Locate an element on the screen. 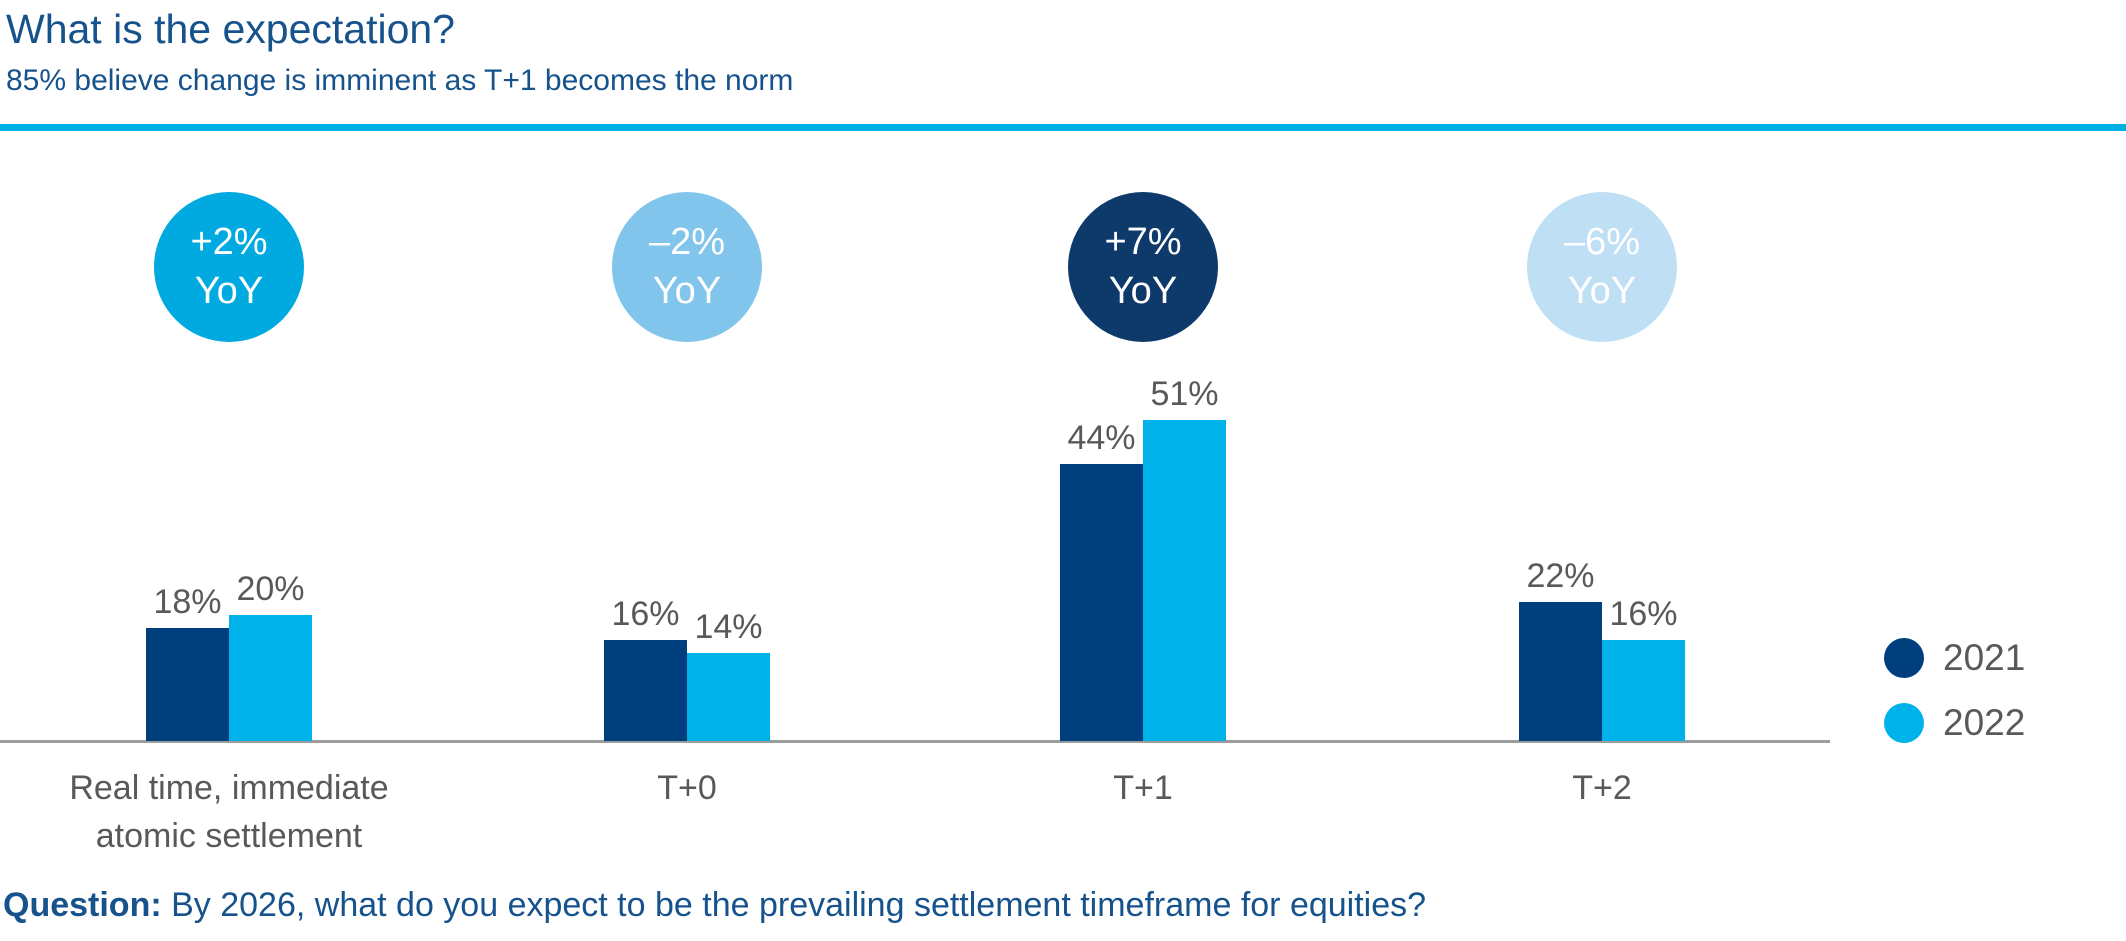  category-label-line: Real time, immediate is located at coordinates (229, 788).